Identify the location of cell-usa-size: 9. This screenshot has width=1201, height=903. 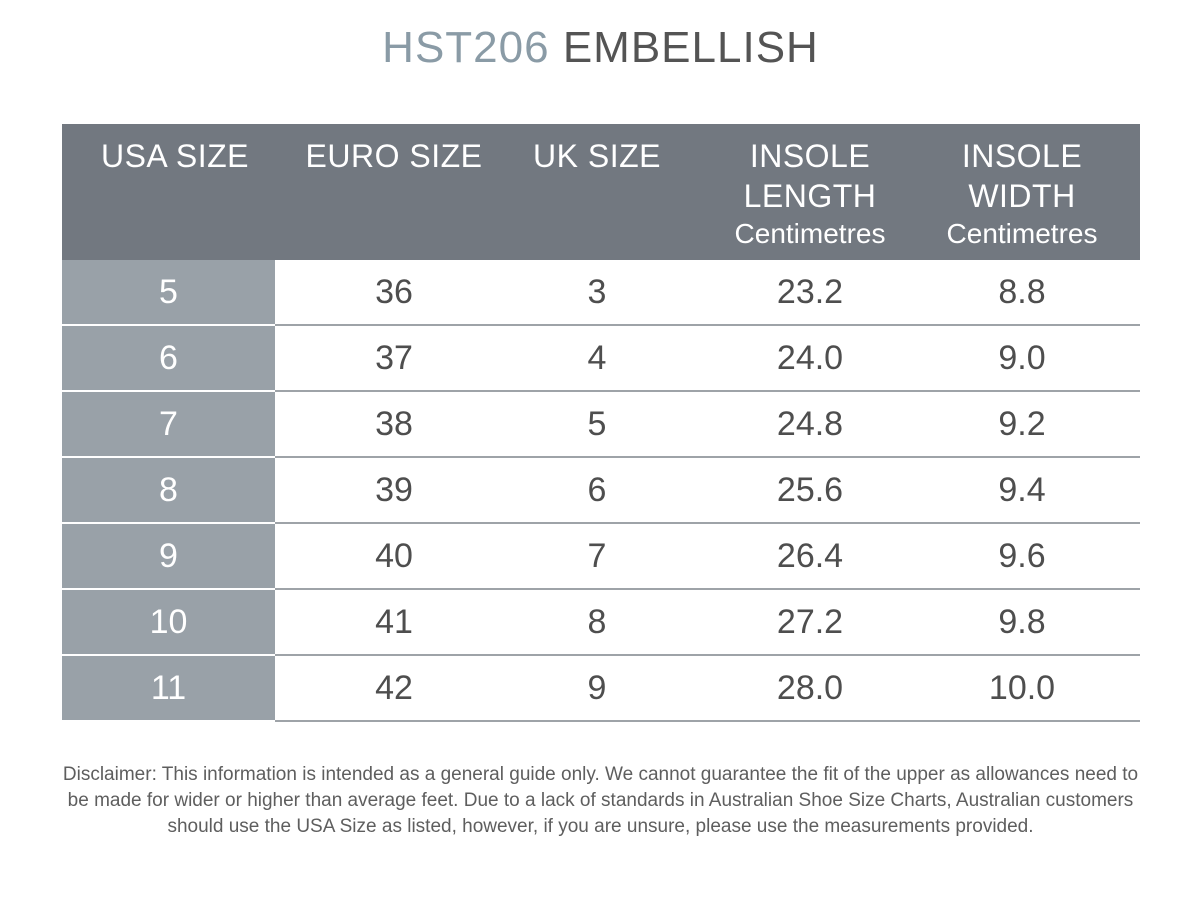
(168, 556).